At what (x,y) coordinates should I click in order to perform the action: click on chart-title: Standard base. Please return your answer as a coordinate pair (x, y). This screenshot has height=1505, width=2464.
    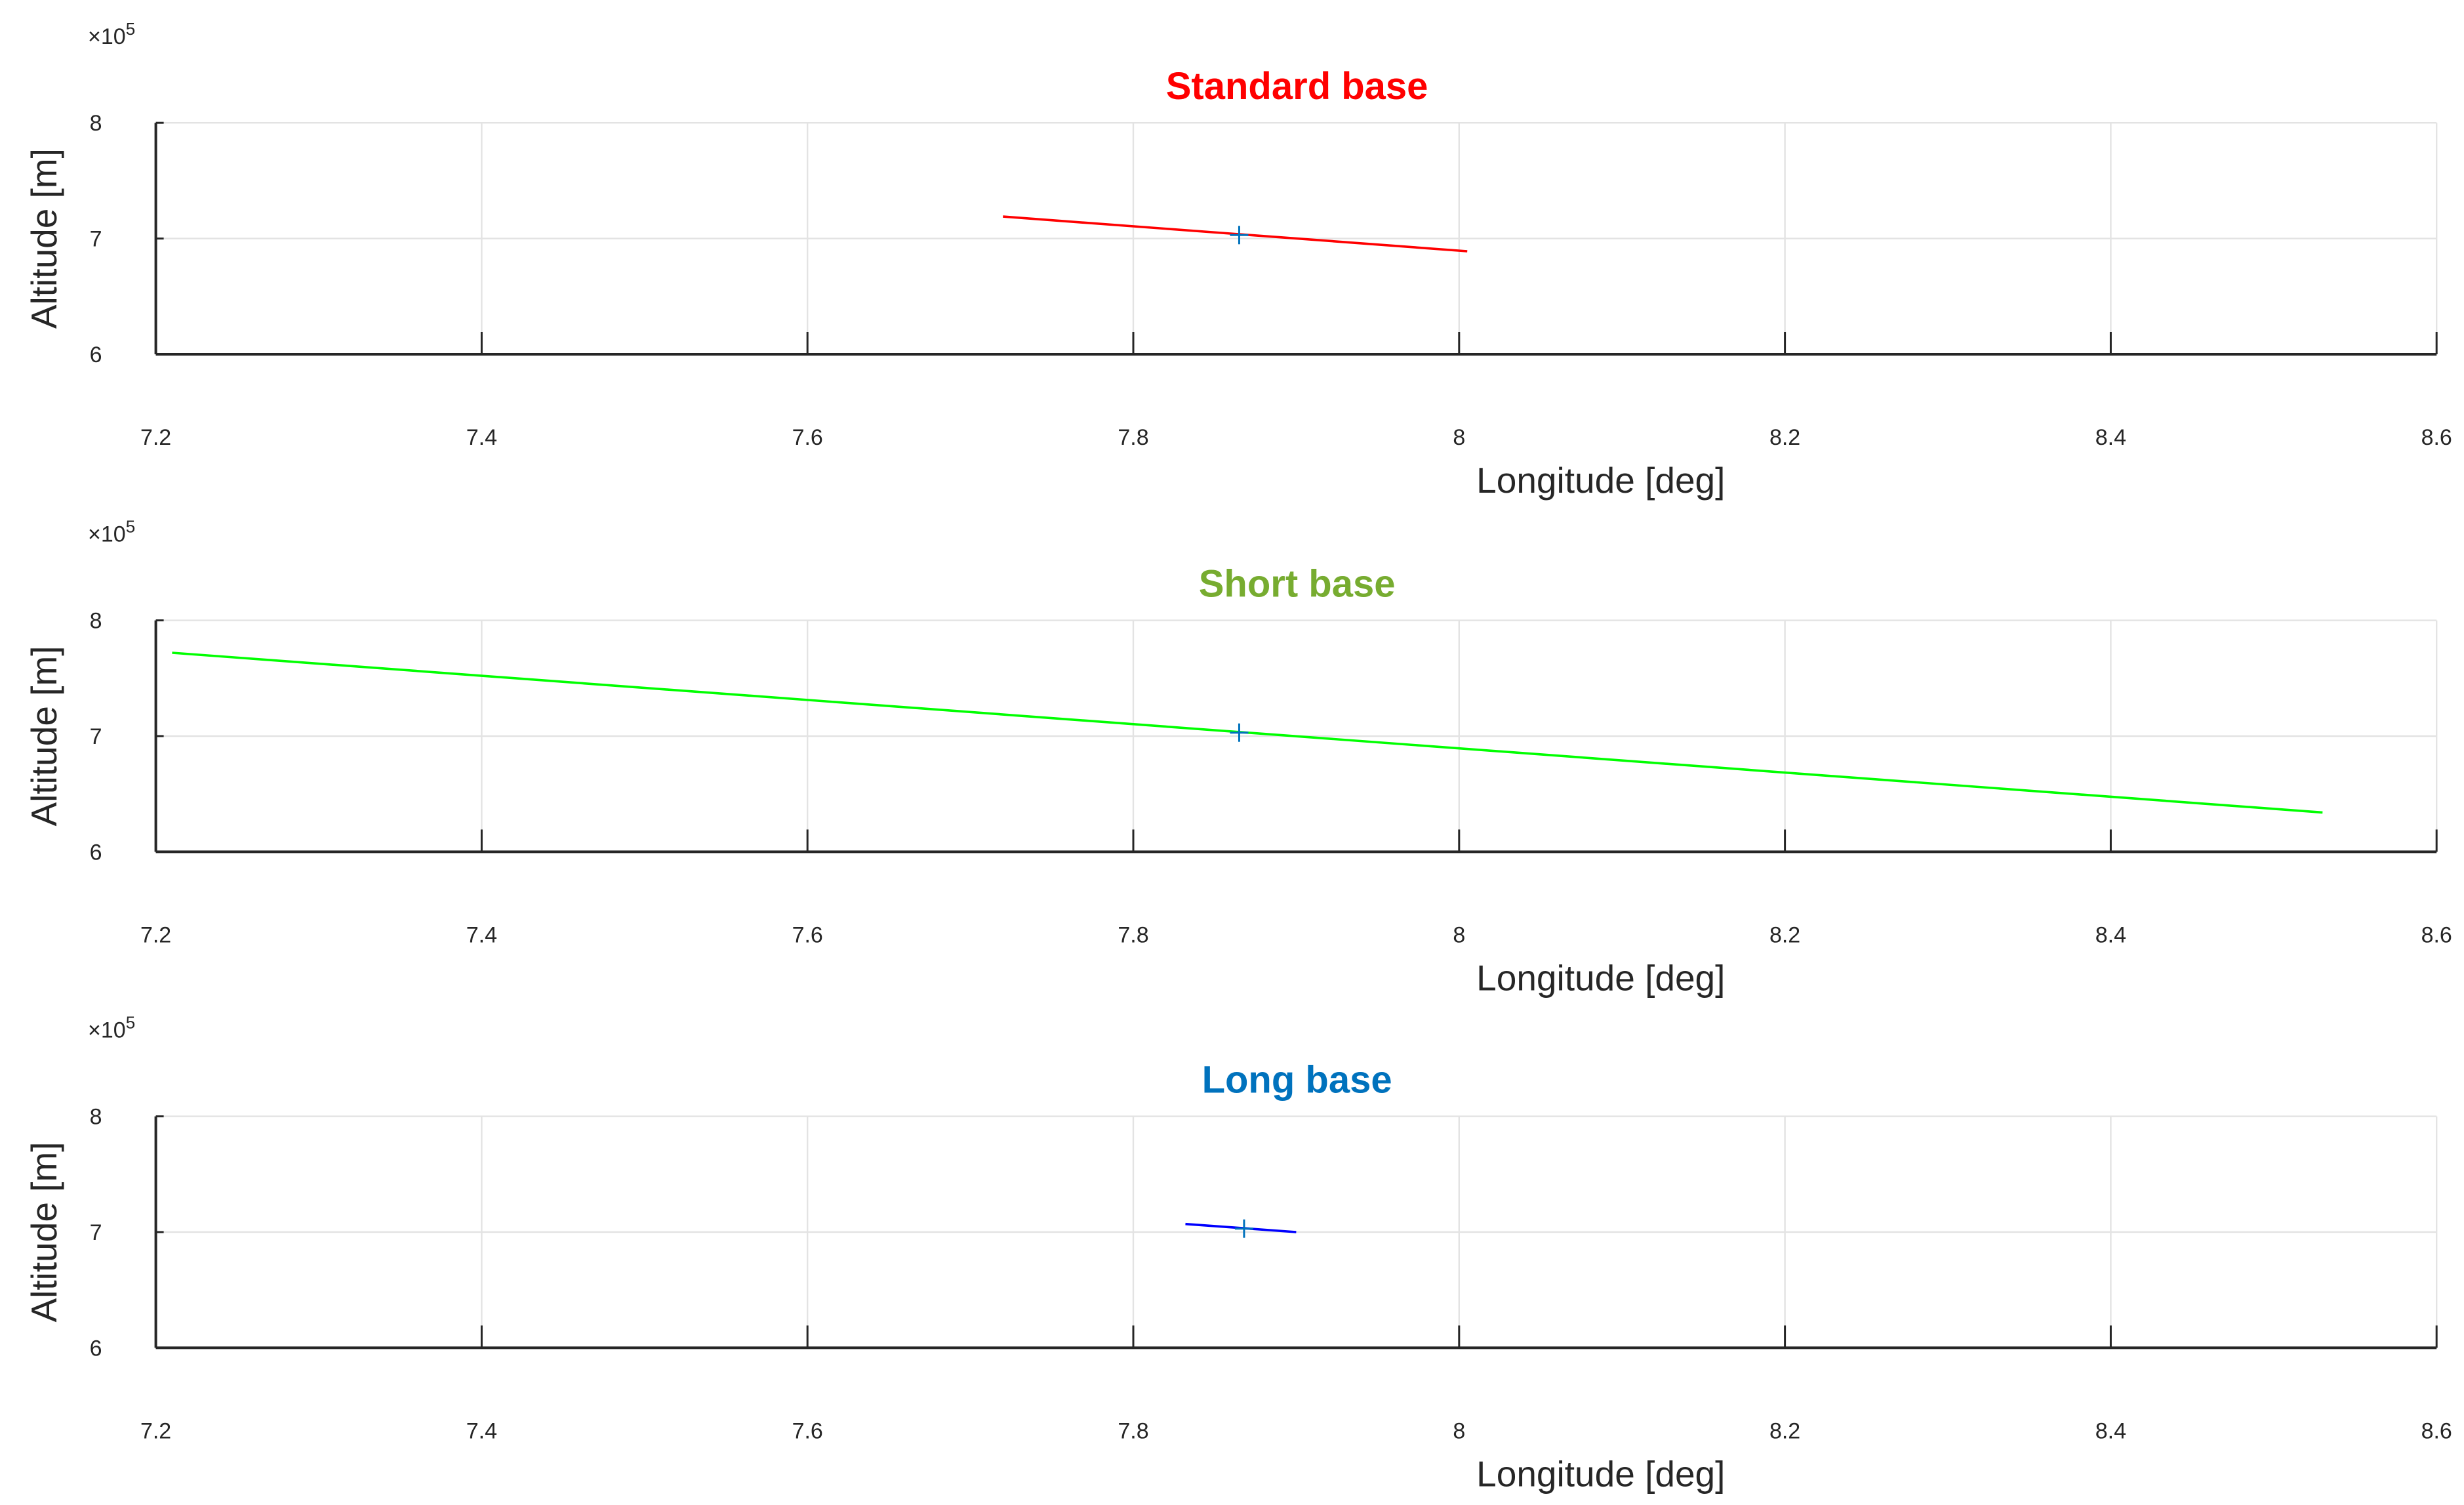
    Looking at the image, I should click on (1297, 86).